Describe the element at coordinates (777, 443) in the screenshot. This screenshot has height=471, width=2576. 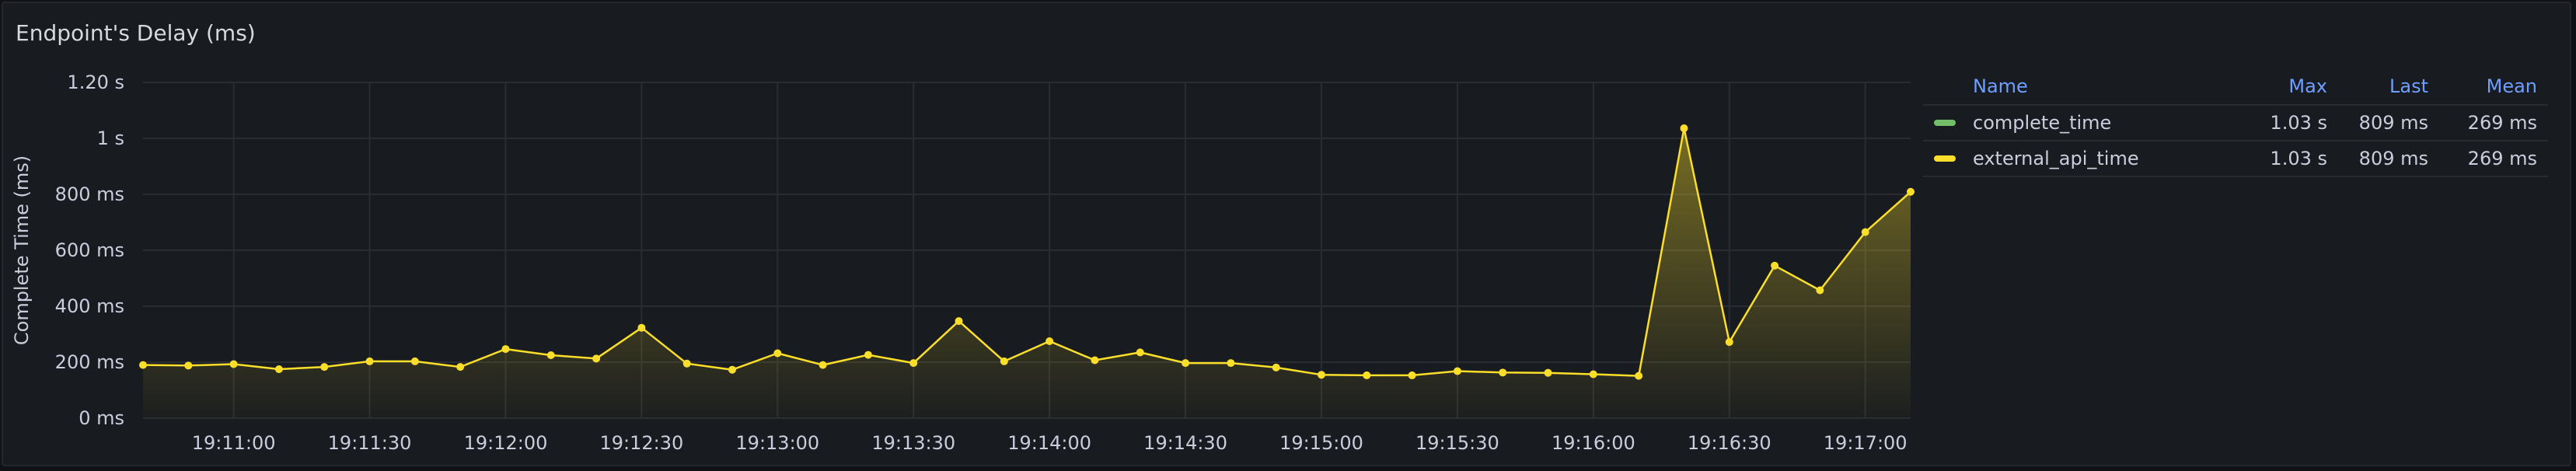
I see `x-tick-label: 19:13:00` at that location.